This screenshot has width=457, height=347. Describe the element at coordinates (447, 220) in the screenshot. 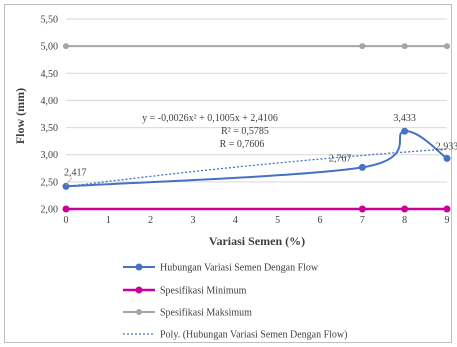

I see `x-tick-label: 9` at that location.